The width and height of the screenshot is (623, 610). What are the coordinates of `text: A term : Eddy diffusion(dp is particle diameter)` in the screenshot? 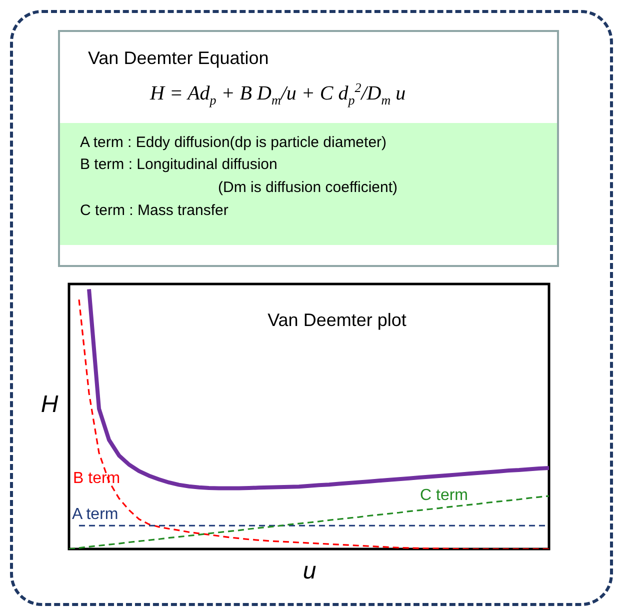 It's located at (233, 142).